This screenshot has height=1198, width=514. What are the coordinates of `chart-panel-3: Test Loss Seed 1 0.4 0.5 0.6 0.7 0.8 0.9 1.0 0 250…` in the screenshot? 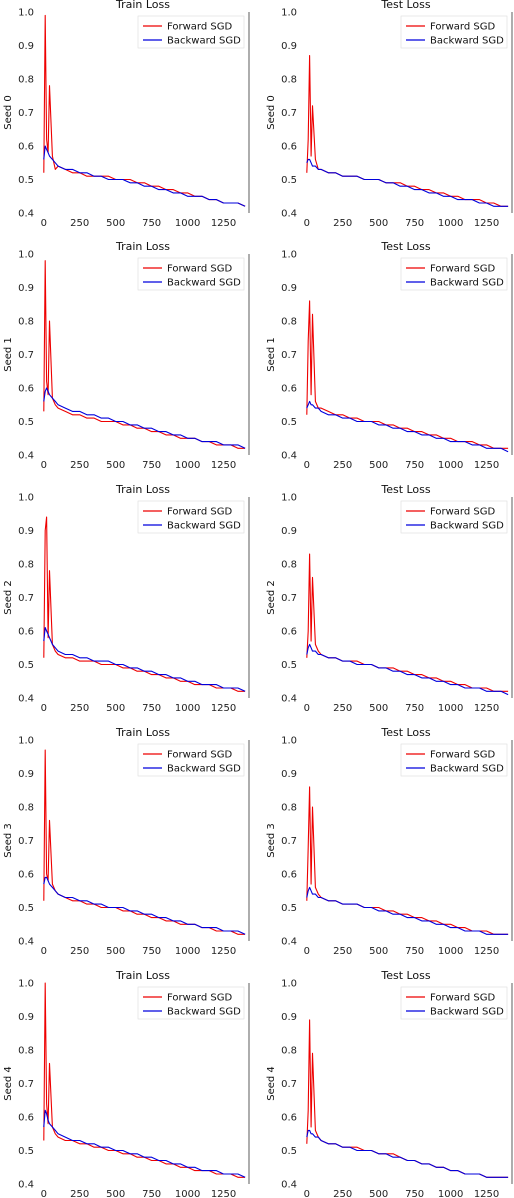 It's located at (389, 355).